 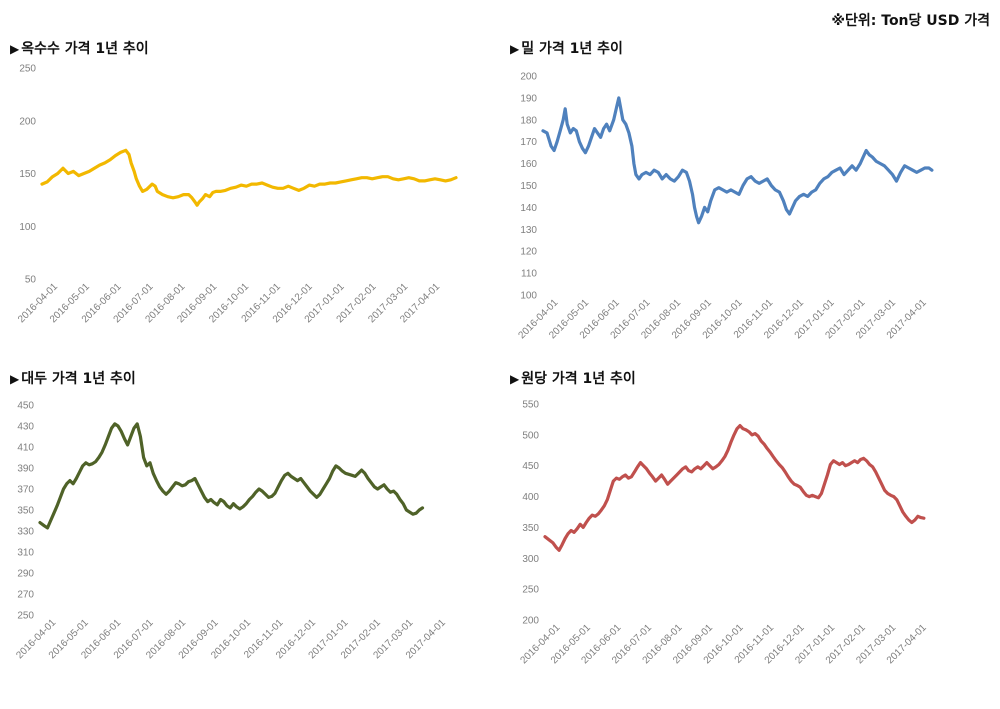 What do you see at coordinates (530, 559) in the screenshot?
I see `y-tick-label: 300` at bounding box center [530, 559].